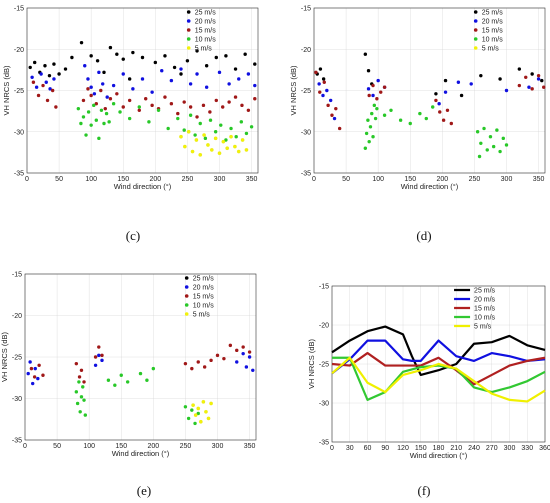 Image resolution: width=550 pixels, height=503 pixels. What do you see at coordinates (306, 91) in the screenshot?
I see `y-tick-label: -25` at bounding box center [306, 91].